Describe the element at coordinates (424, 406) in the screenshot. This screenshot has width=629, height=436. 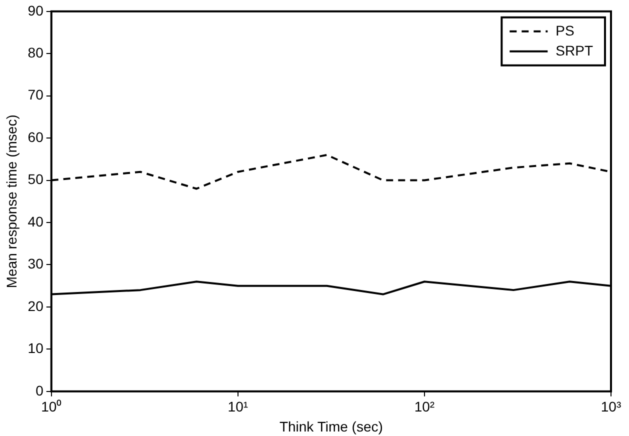
I see `x-tick-label: 10²` at that location.